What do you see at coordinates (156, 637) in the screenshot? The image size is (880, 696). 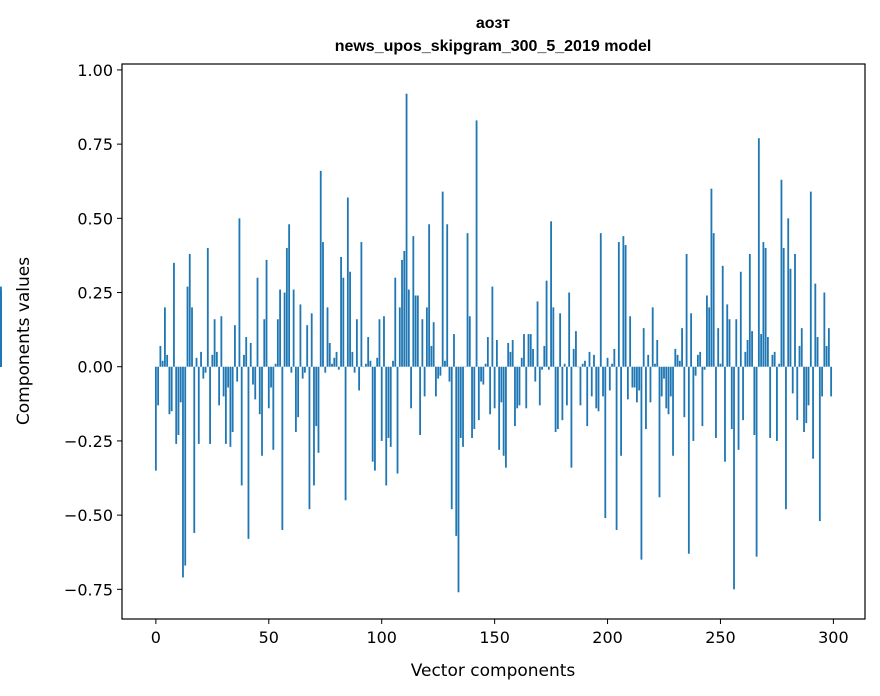 I see `x-tick-label: 0` at bounding box center [156, 637].